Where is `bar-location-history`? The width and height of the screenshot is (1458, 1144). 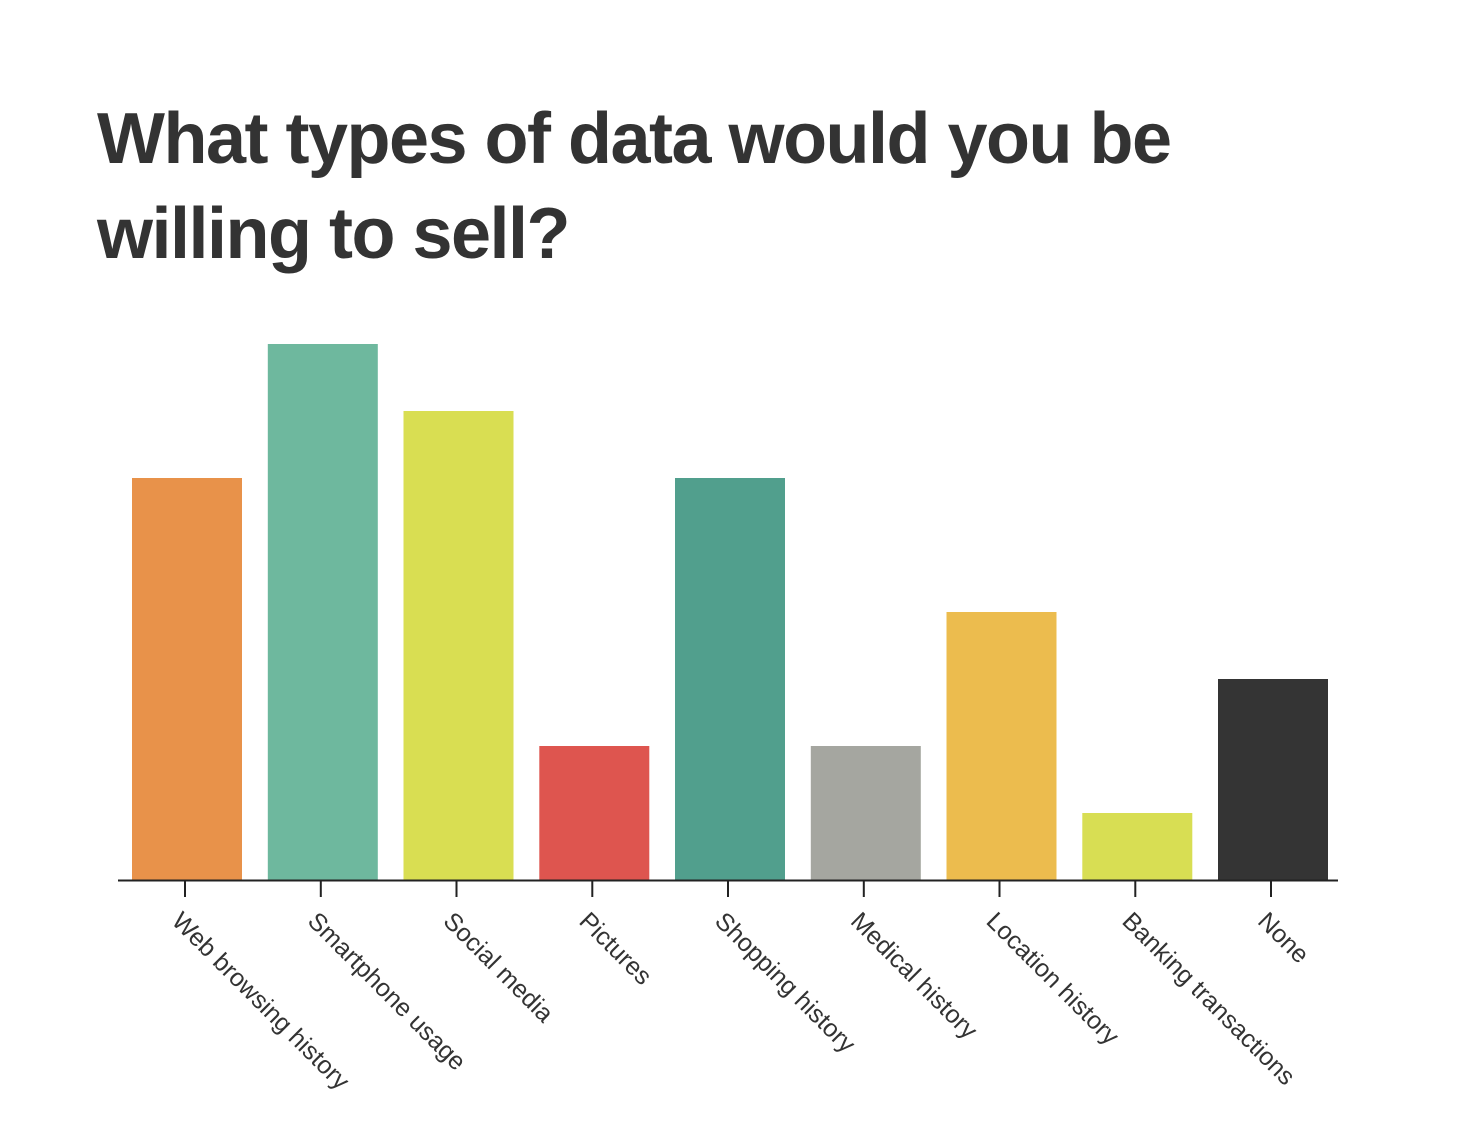 bar-location-history is located at coordinates (1001, 746).